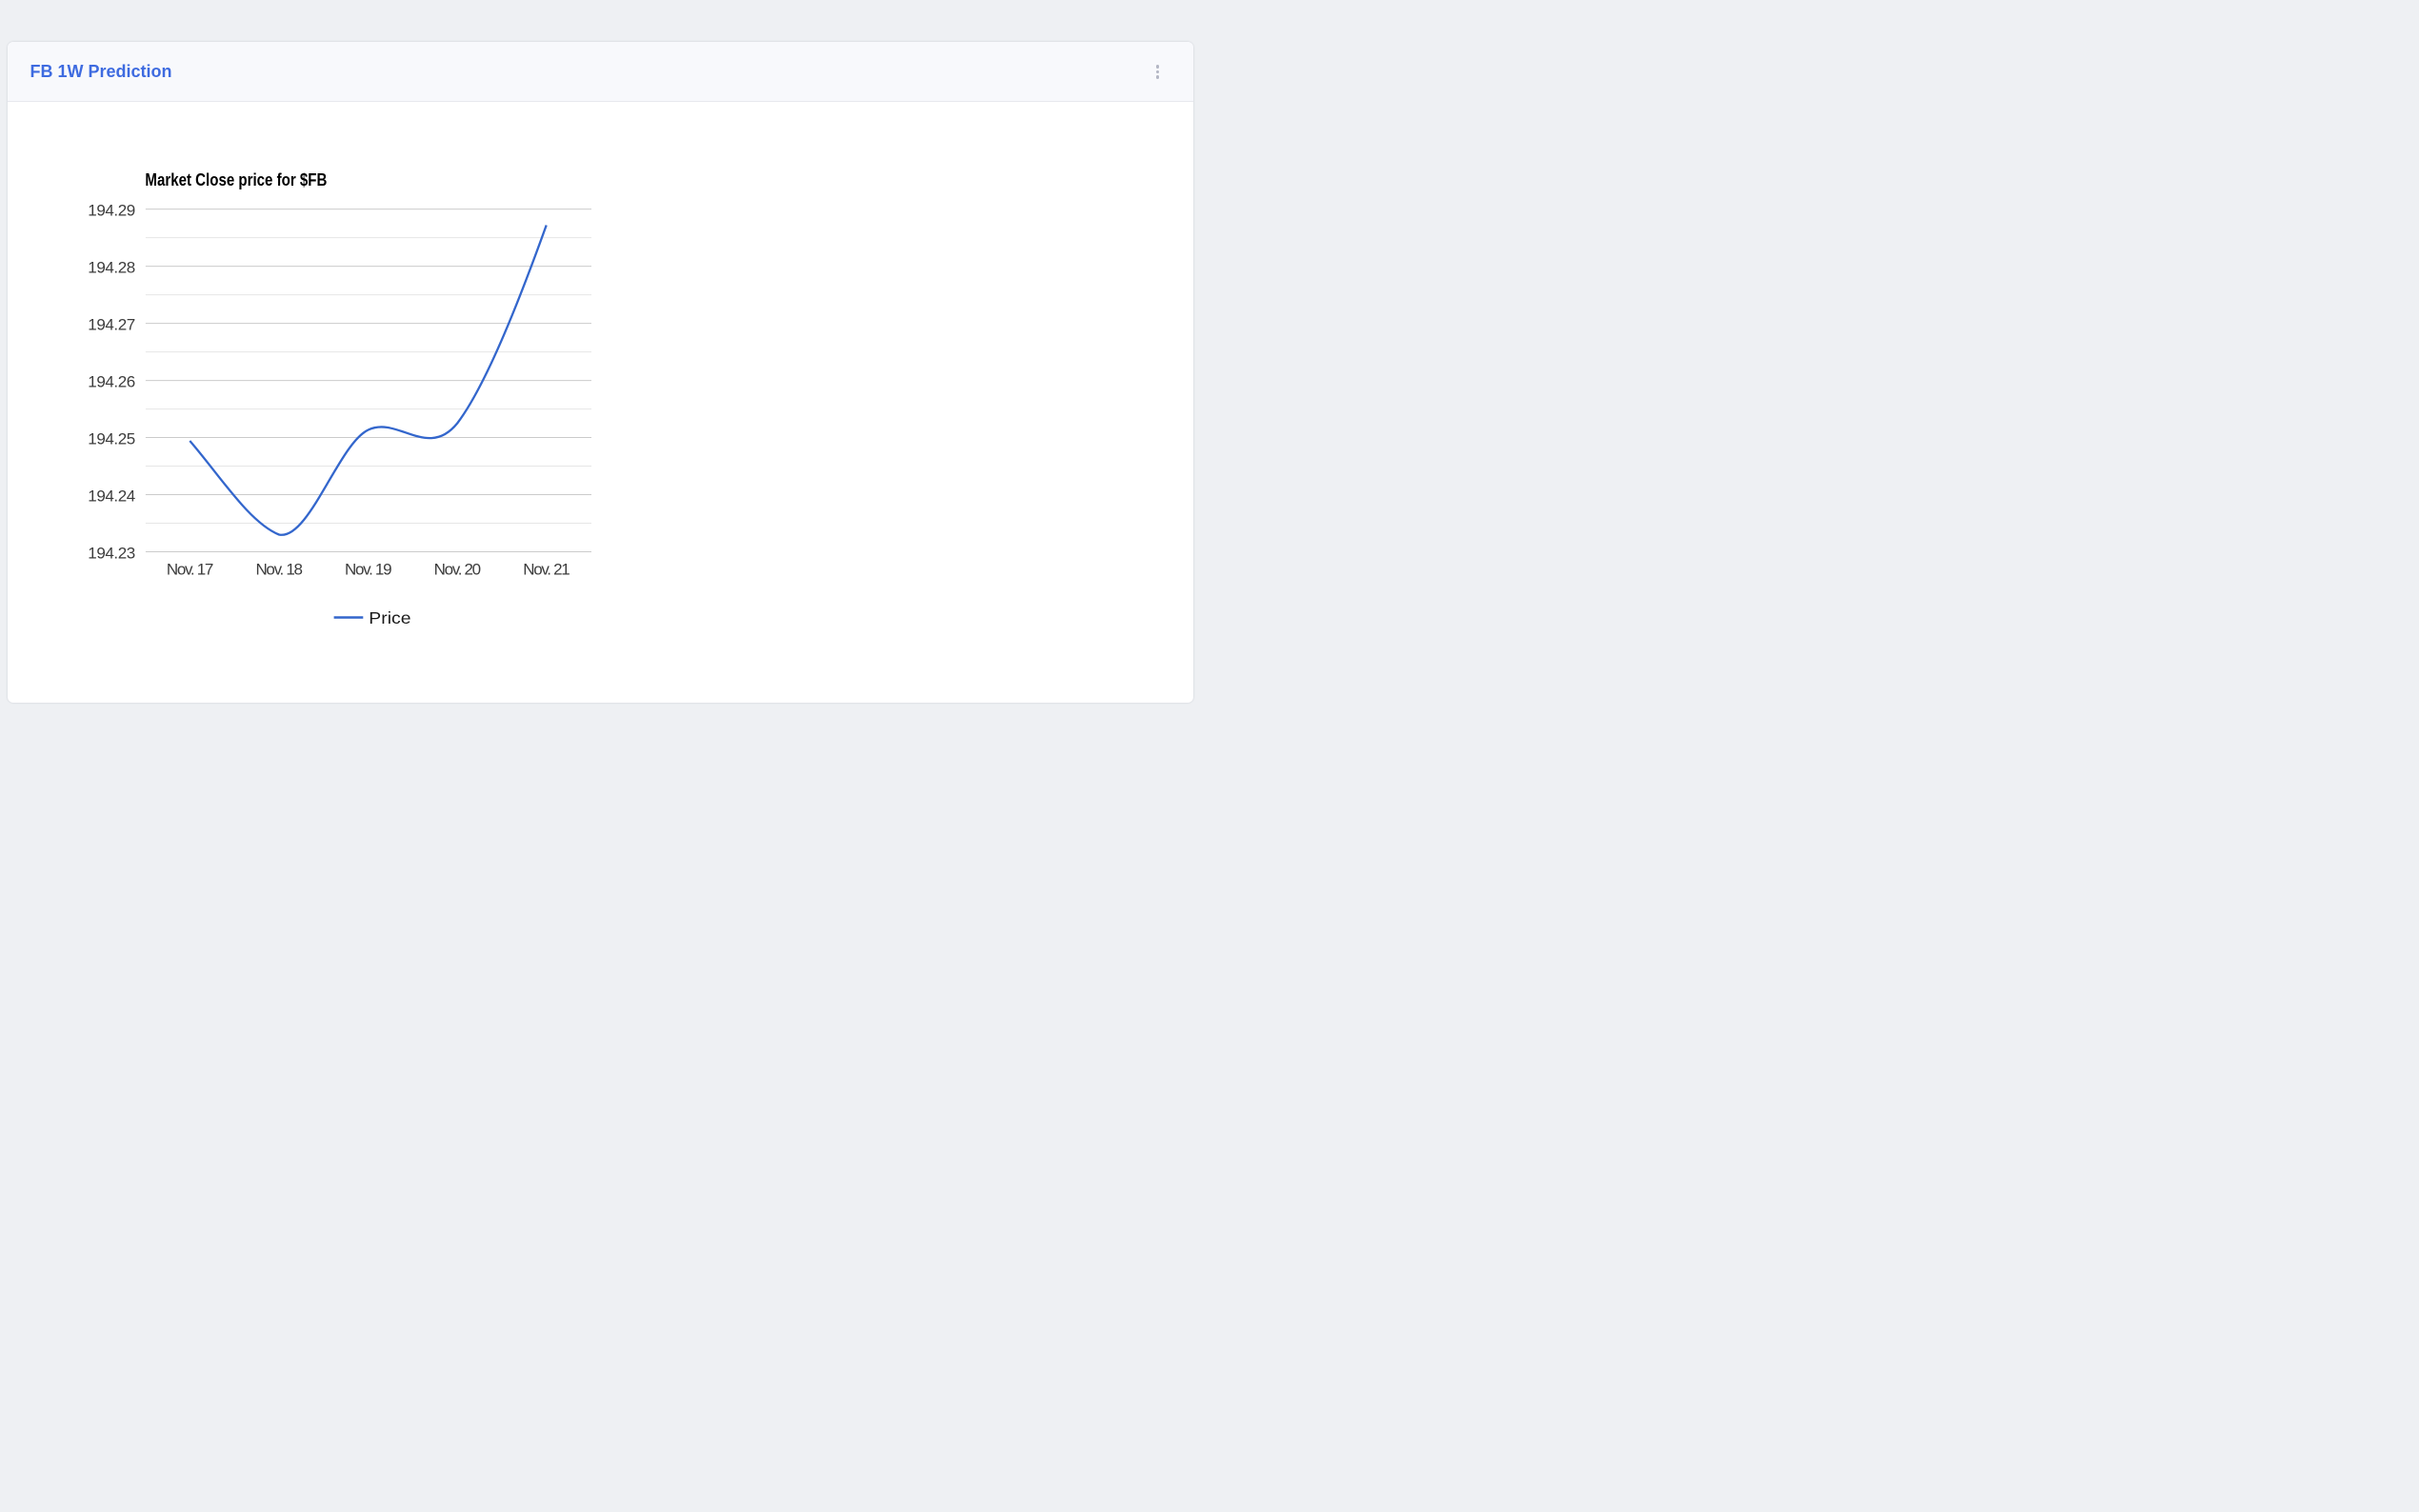  What do you see at coordinates (111, 553) in the screenshot?
I see `svg-text: 194.23` at bounding box center [111, 553].